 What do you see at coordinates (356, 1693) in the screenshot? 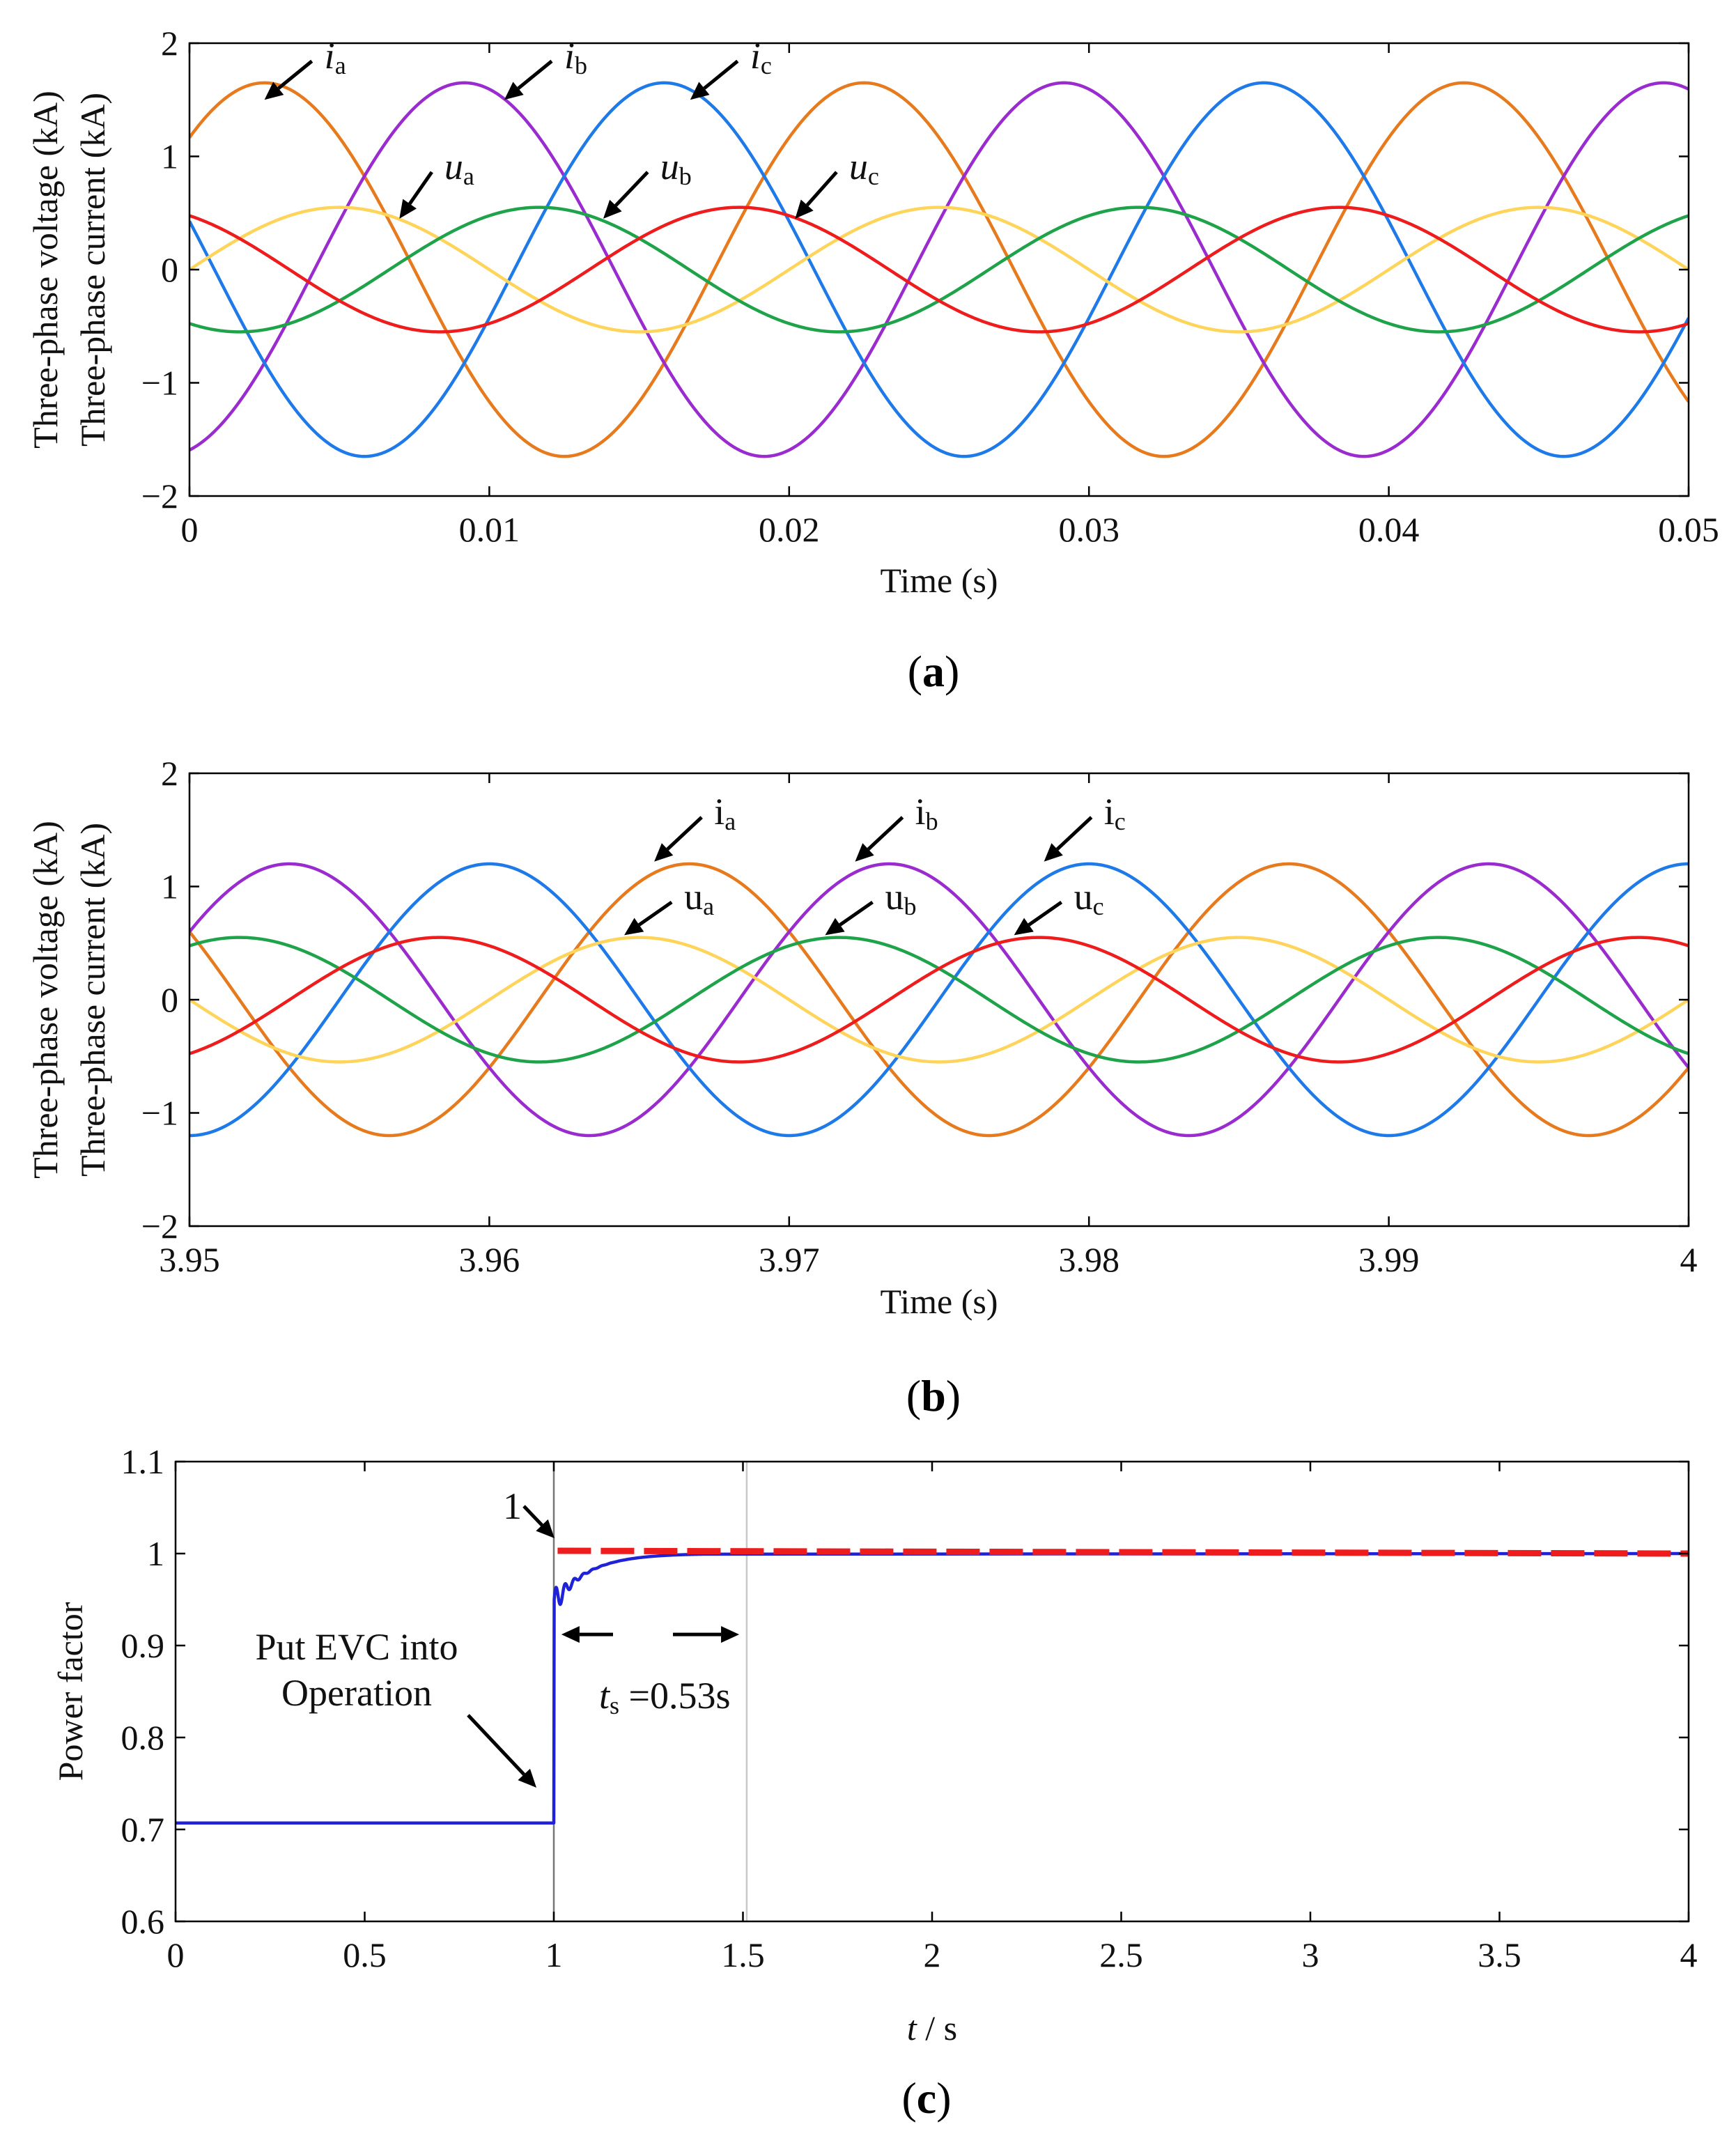
I see `annotation-operation-line2: Operation` at bounding box center [356, 1693].